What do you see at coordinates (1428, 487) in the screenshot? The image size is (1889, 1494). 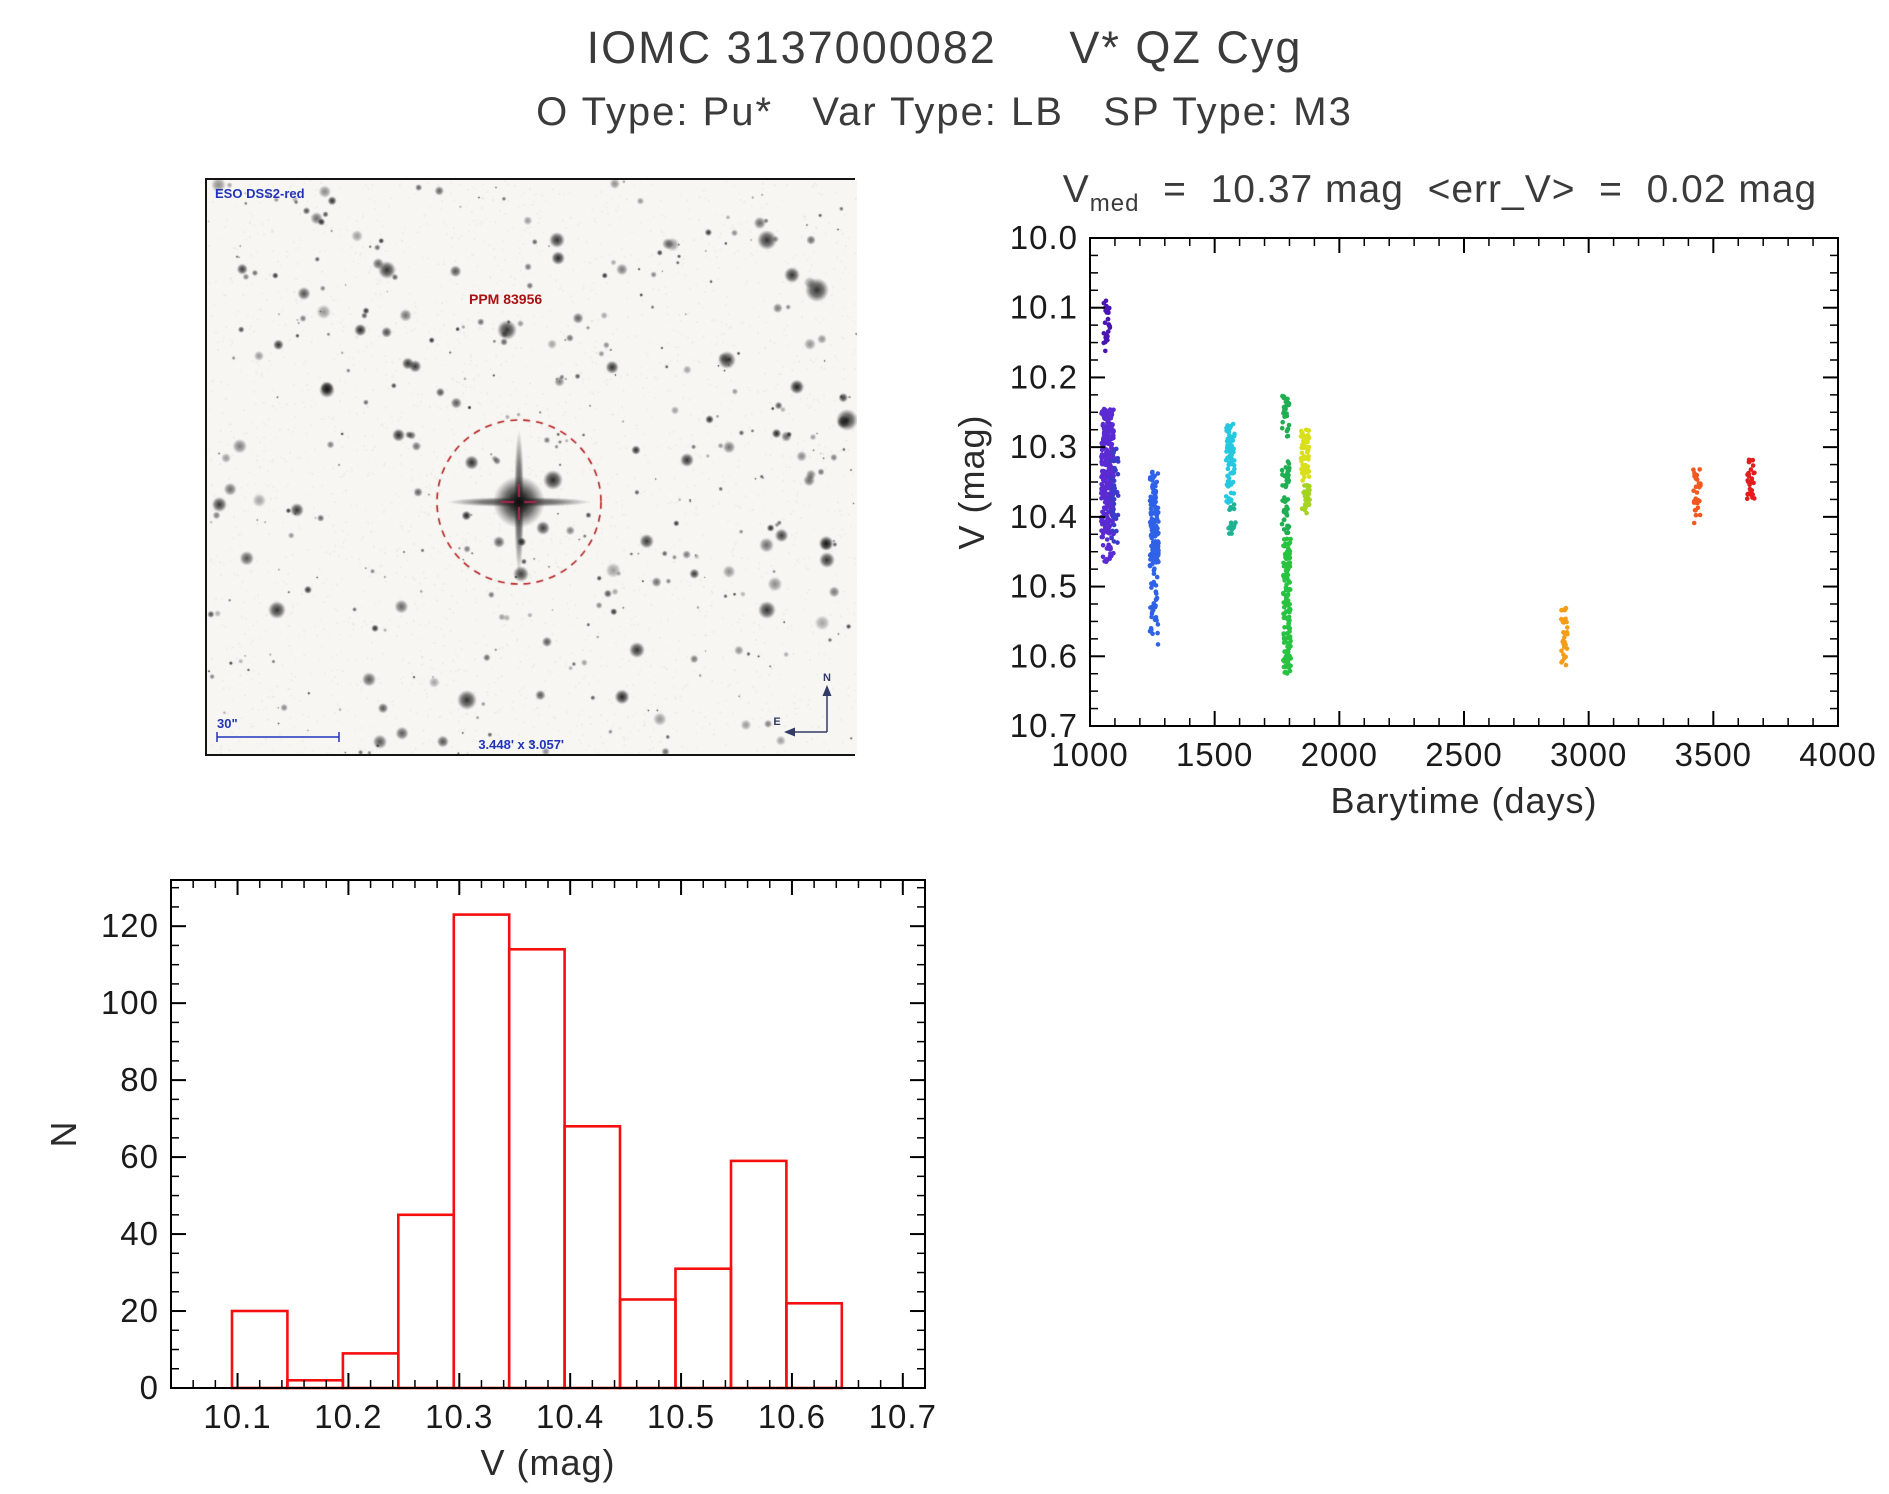 I see `scatter-points` at bounding box center [1428, 487].